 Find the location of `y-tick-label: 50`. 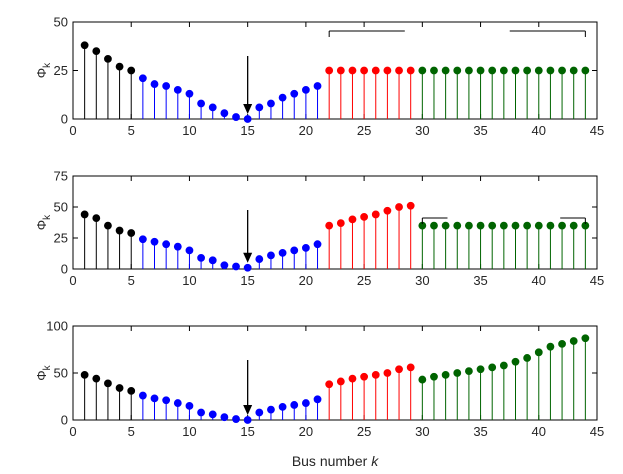

y-tick-label: 50 is located at coordinates (61, 373).